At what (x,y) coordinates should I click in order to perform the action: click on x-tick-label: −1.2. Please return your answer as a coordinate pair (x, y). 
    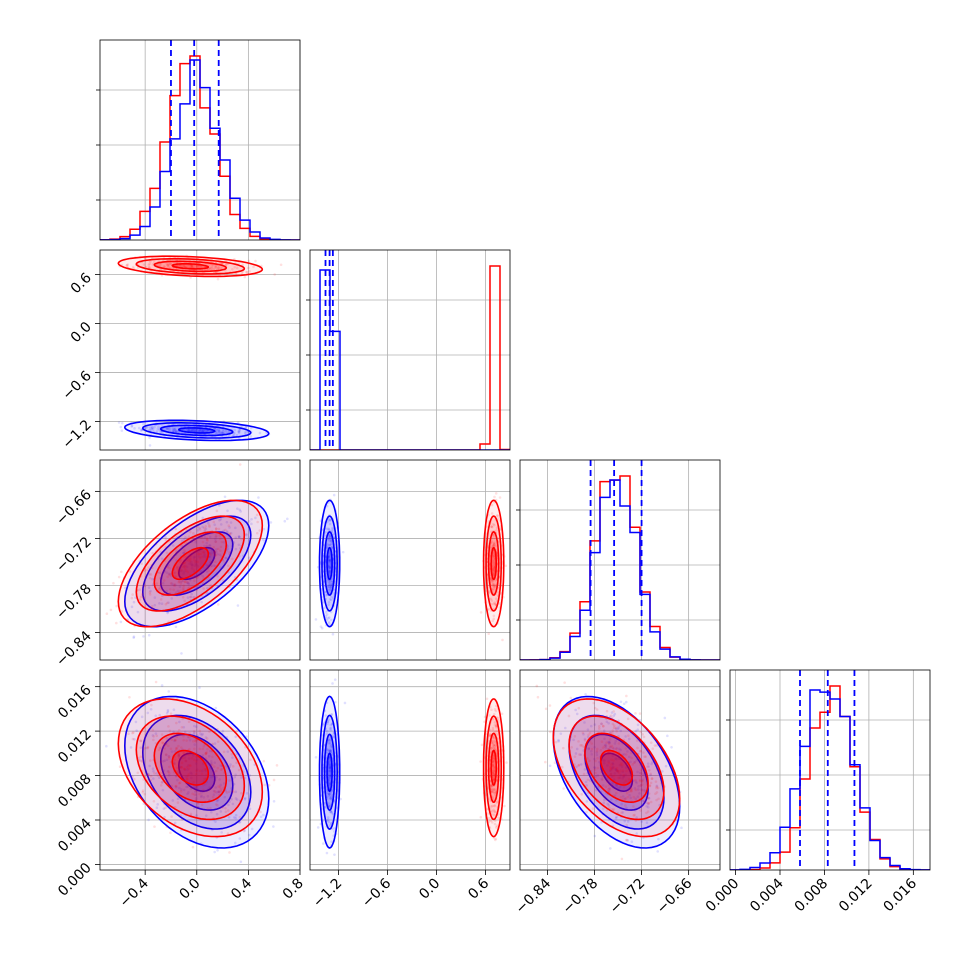
    Looking at the image, I should click on (327, 893).